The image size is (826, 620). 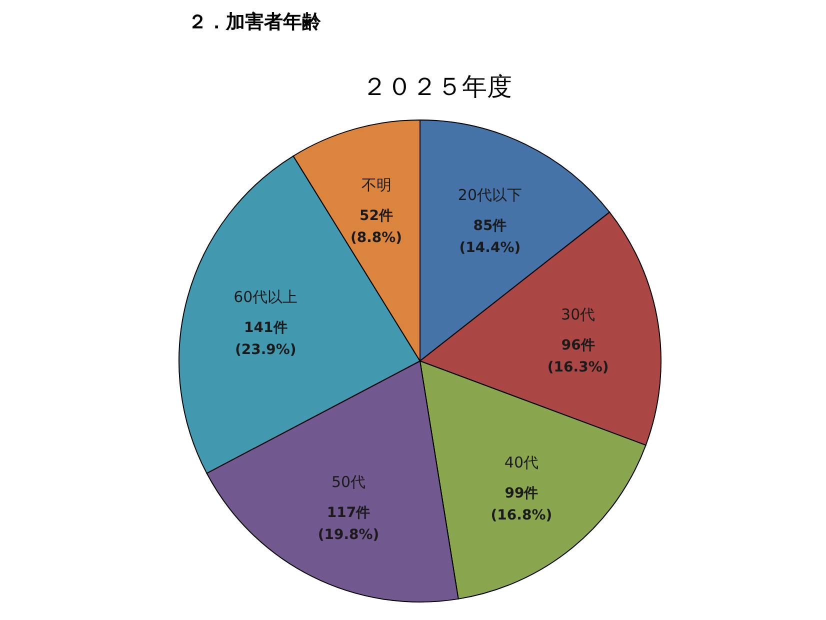 I want to click on slice-label: 40代, so click(x=521, y=463).